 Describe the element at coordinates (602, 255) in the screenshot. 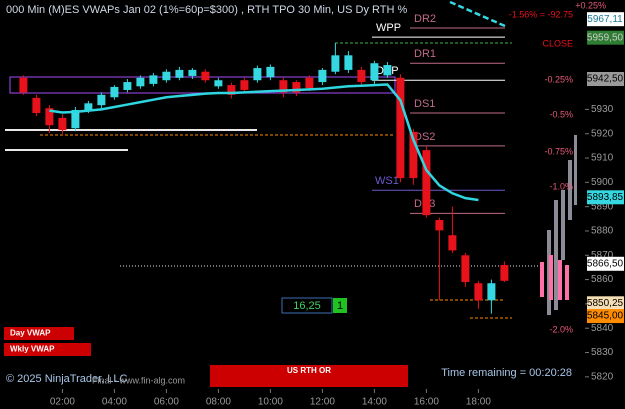

I see `y-tick-label: 5870` at that location.